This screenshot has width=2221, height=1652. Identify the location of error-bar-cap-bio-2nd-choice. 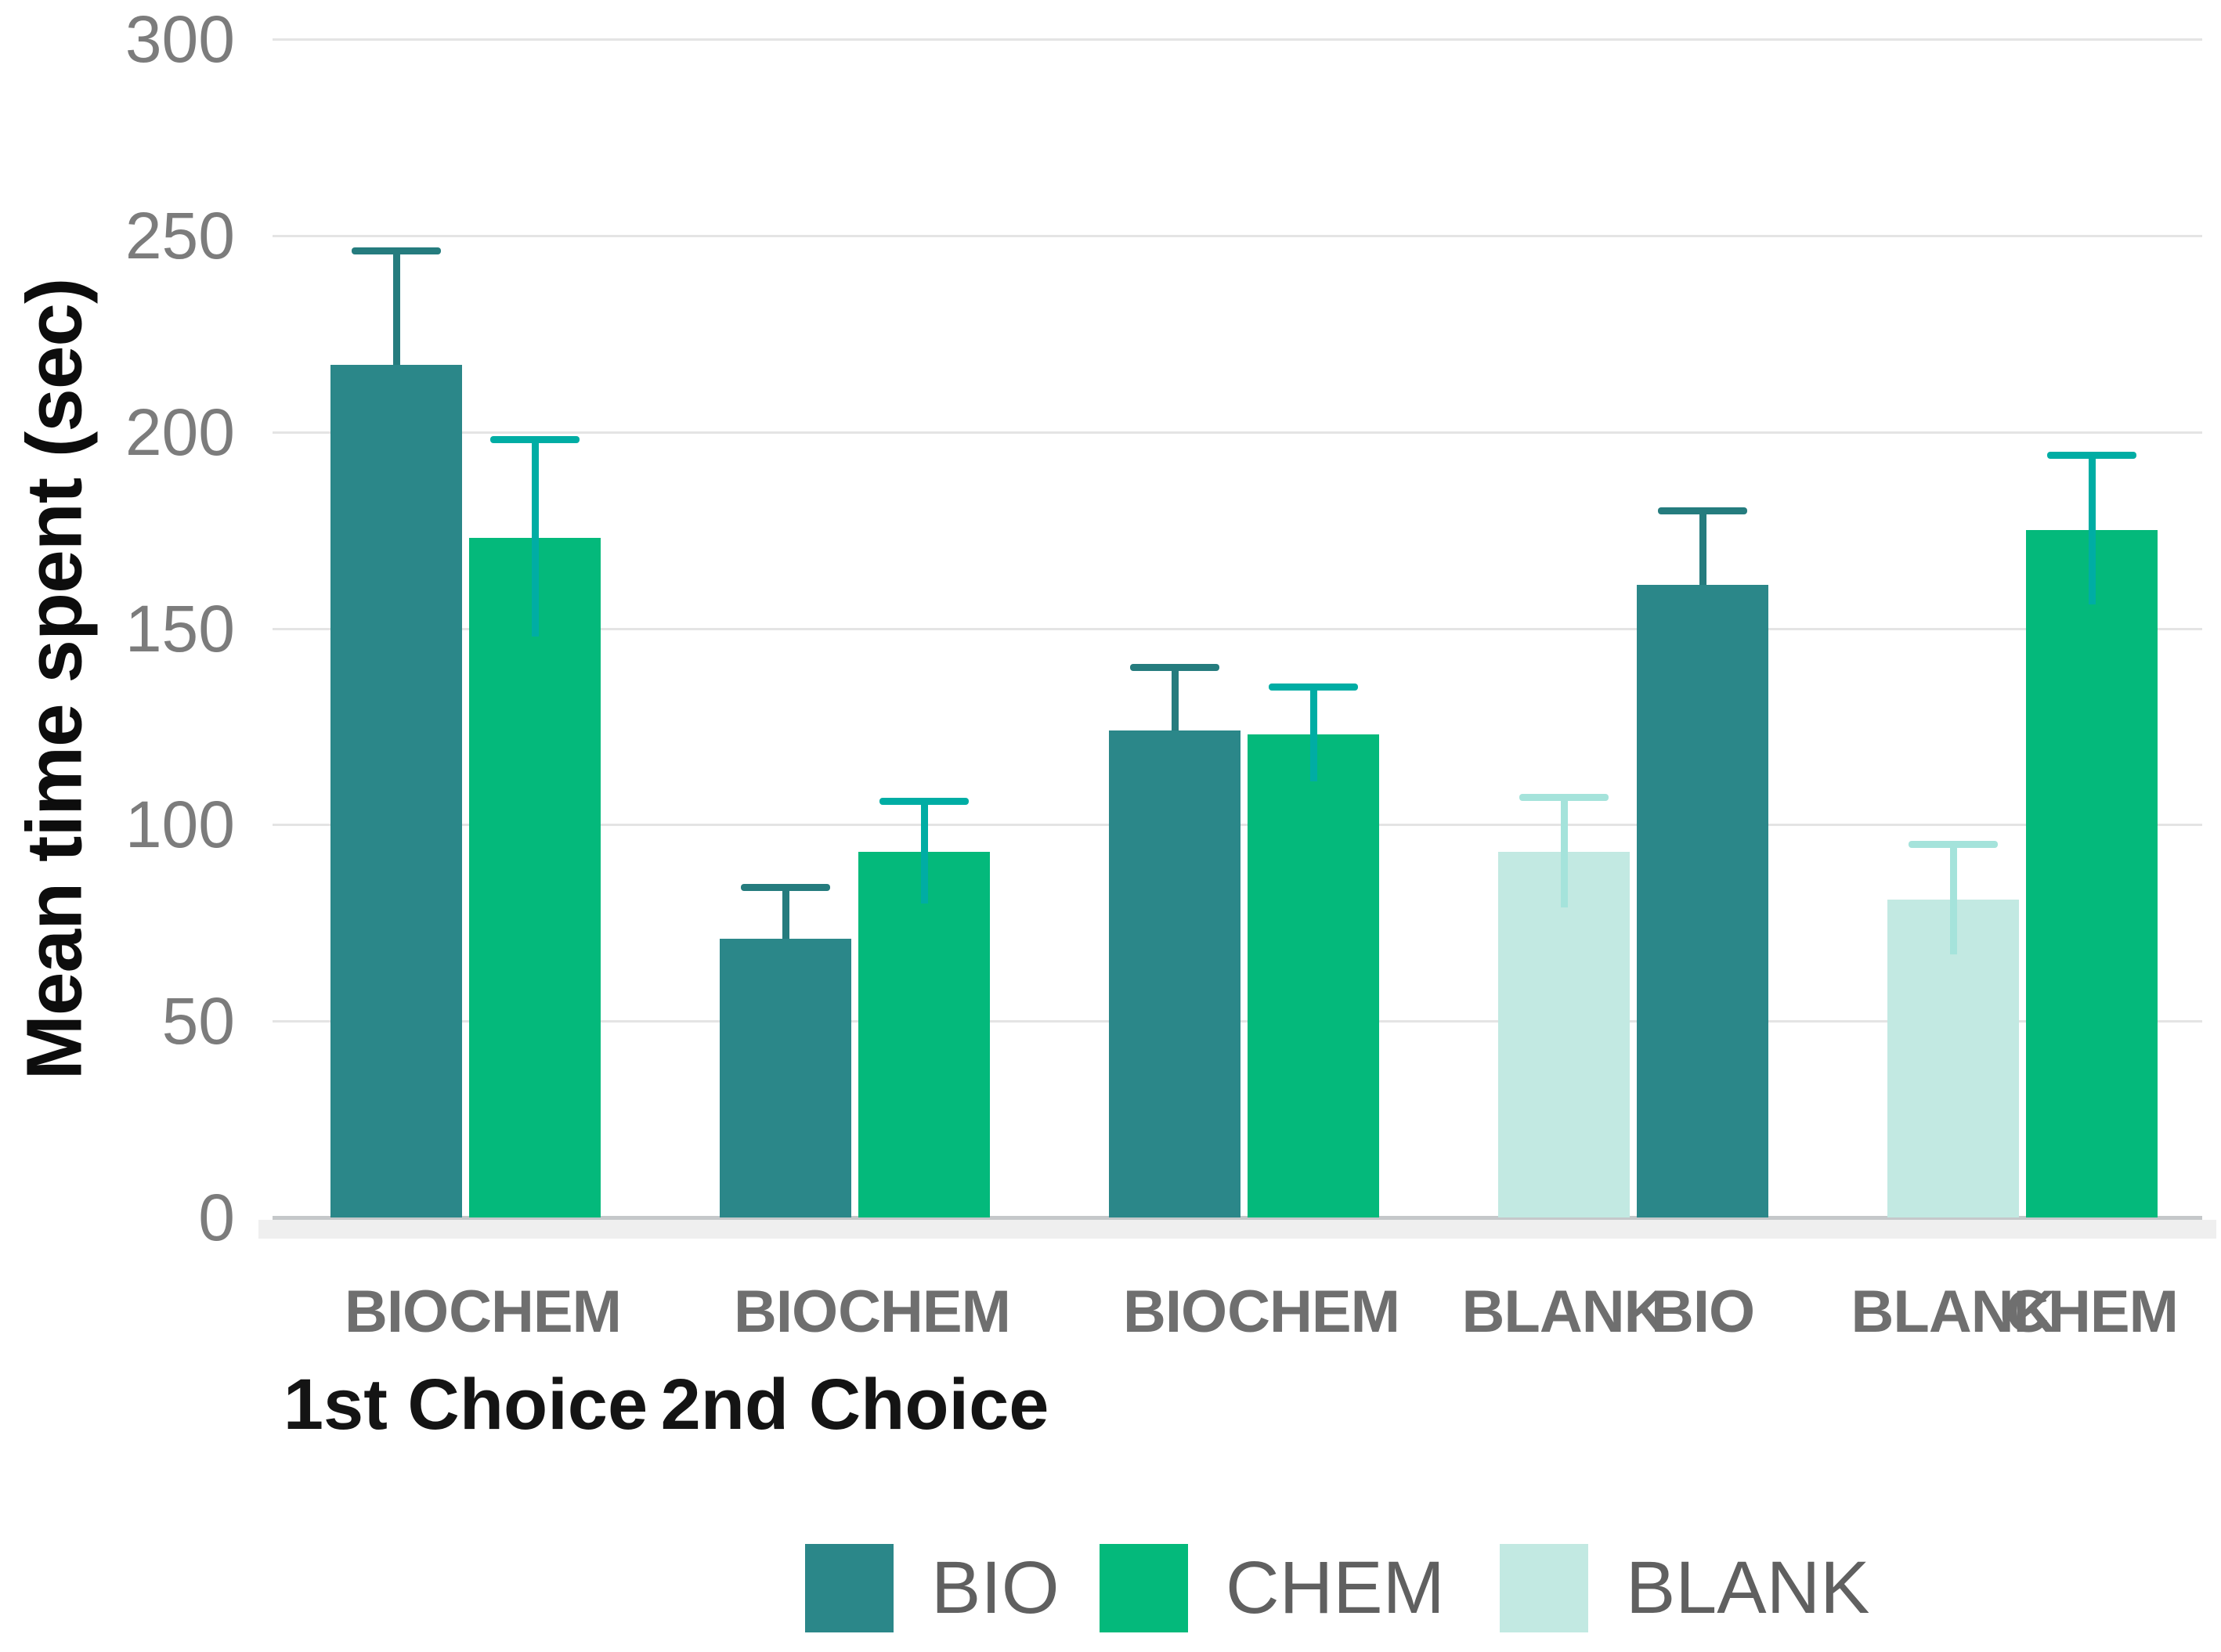
(785, 888).